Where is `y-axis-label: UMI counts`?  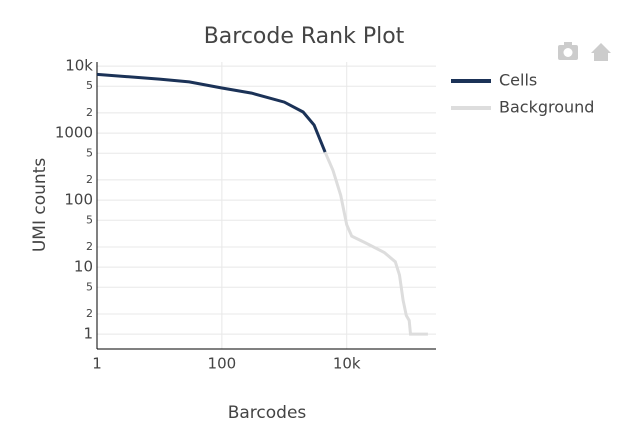
y-axis-label: UMI counts is located at coordinates (40, 205).